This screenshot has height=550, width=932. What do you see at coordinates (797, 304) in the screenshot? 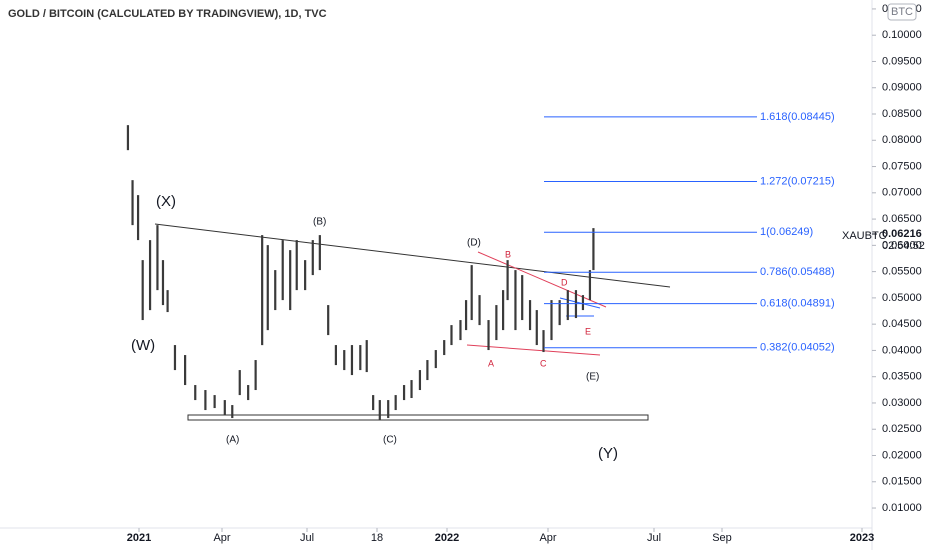
I see `fib-label: 0.618(0.04891)` at bounding box center [797, 304].